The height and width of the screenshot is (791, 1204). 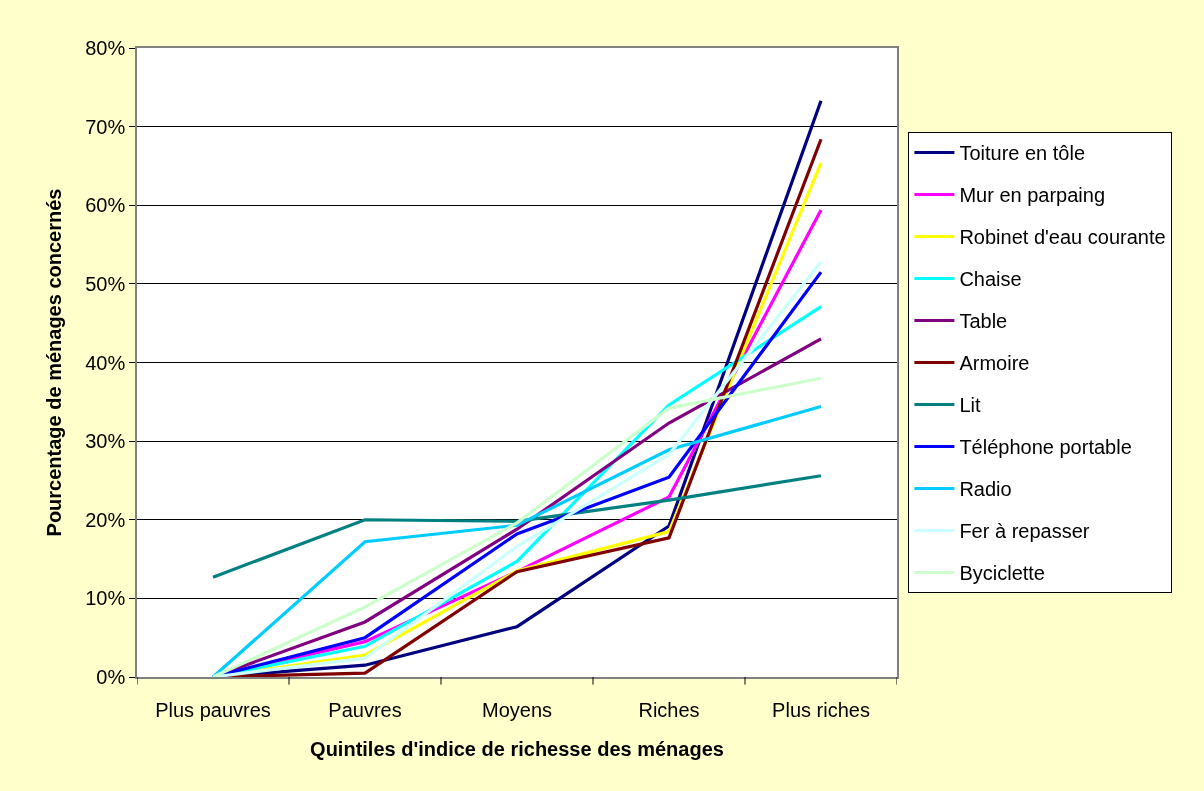 What do you see at coordinates (111, 677) in the screenshot?
I see `y-tick-label: 0%` at bounding box center [111, 677].